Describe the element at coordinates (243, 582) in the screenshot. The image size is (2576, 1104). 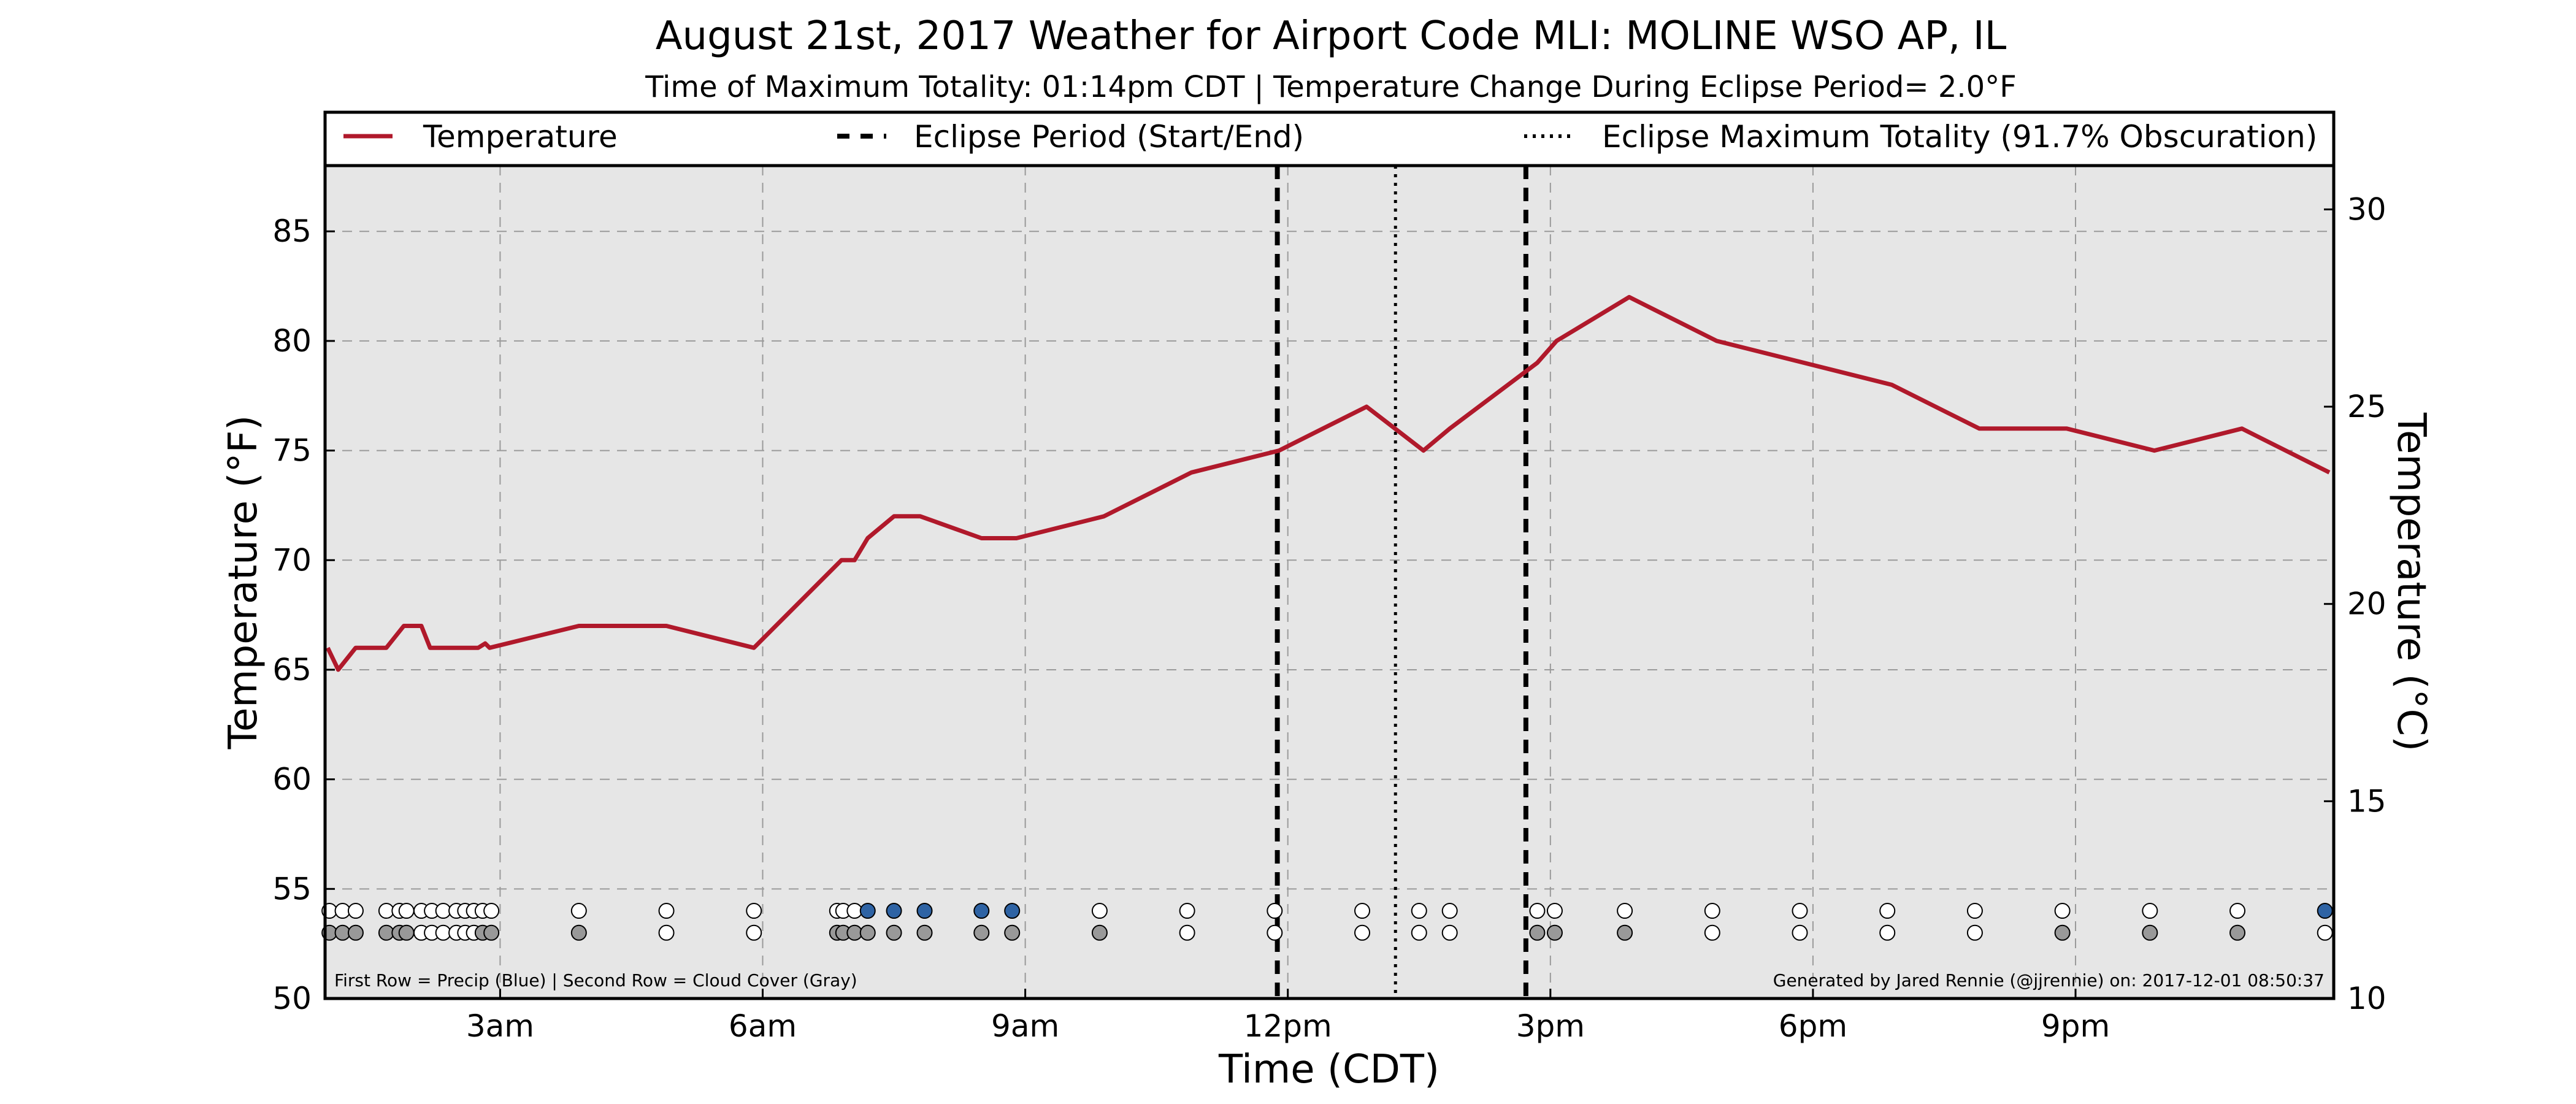
I see `y-axis-label: Temperature (°F)` at that location.